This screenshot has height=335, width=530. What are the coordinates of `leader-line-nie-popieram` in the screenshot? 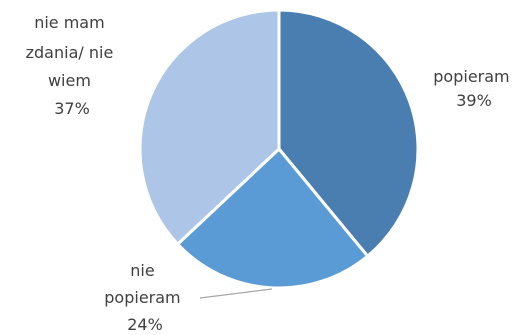 It's located at (236, 293).